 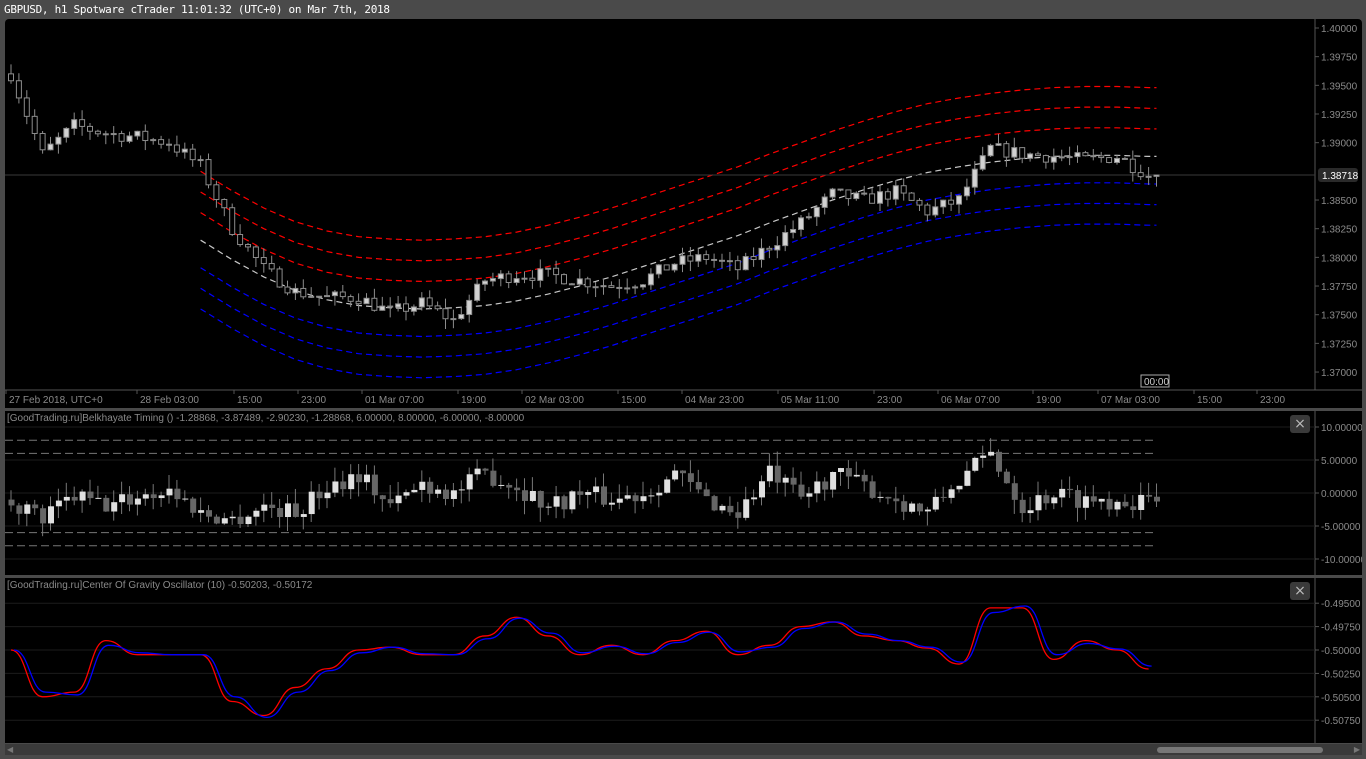 What do you see at coordinates (1341, 527) in the screenshot?
I see `axis-label: -5.00000` at bounding box center [1341, 527].